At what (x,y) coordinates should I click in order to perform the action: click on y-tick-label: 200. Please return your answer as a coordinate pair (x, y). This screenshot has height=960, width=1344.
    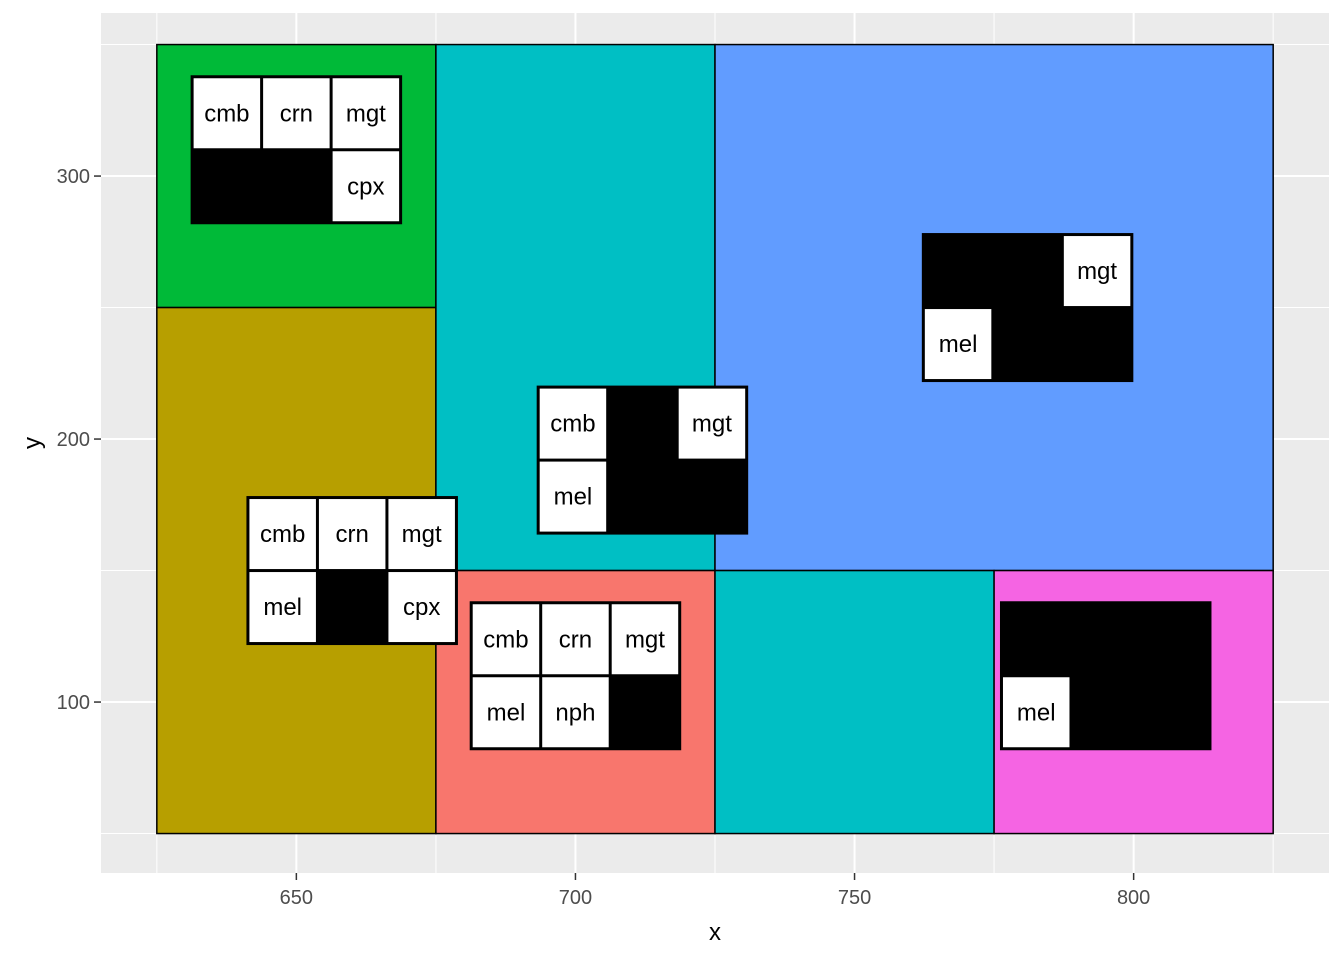
    Looking at the image, I should click on (73, 440).